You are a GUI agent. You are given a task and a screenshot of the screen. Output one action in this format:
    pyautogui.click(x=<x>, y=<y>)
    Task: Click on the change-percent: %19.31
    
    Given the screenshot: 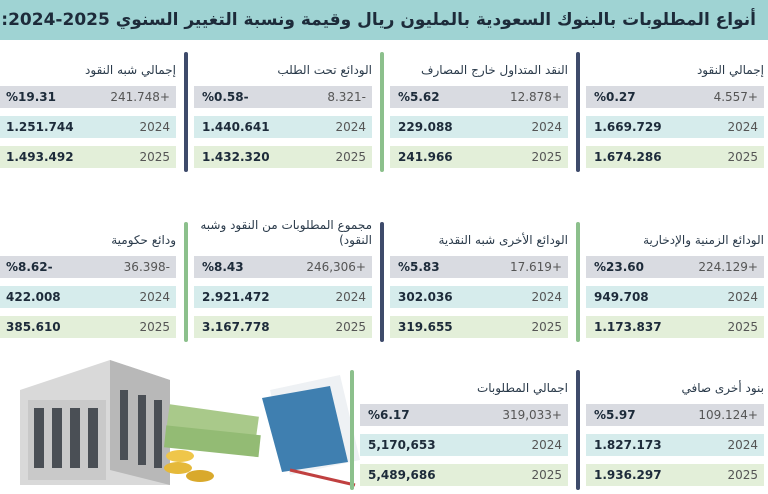 What is the action you would take?
    pyautogui.click(x=31, y=97)
    